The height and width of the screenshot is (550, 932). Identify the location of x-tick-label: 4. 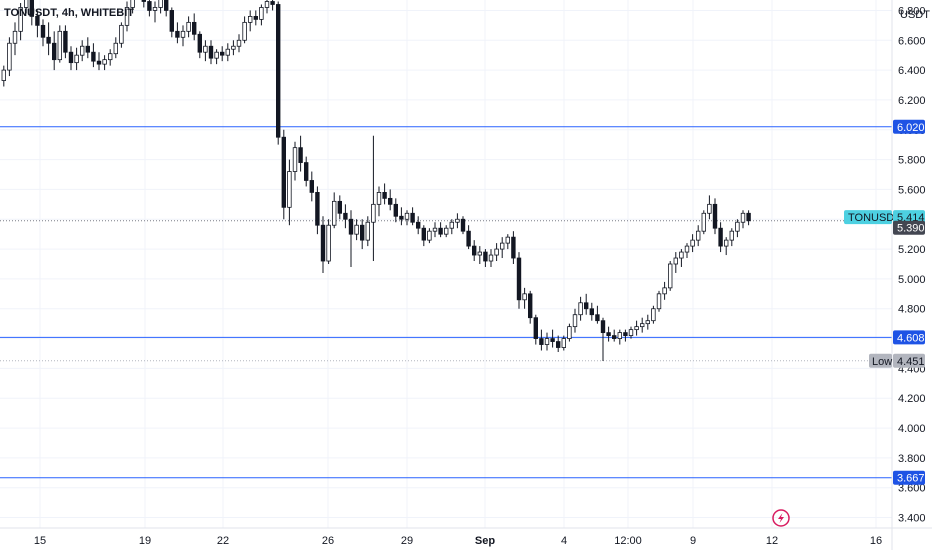
(564, 541).